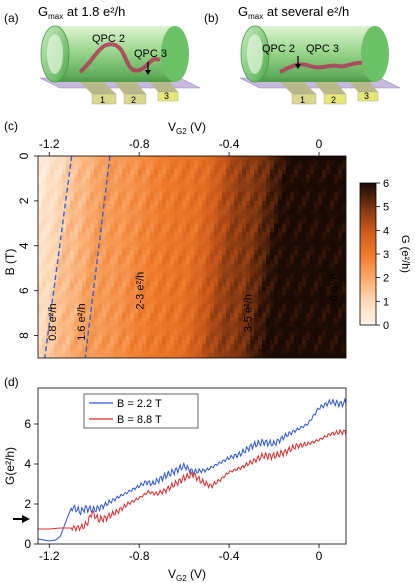  What do you see at coordinates (11, 126) in the screenshot?
I see `panel-c-label: (c)` at bounding box center [11, 126].